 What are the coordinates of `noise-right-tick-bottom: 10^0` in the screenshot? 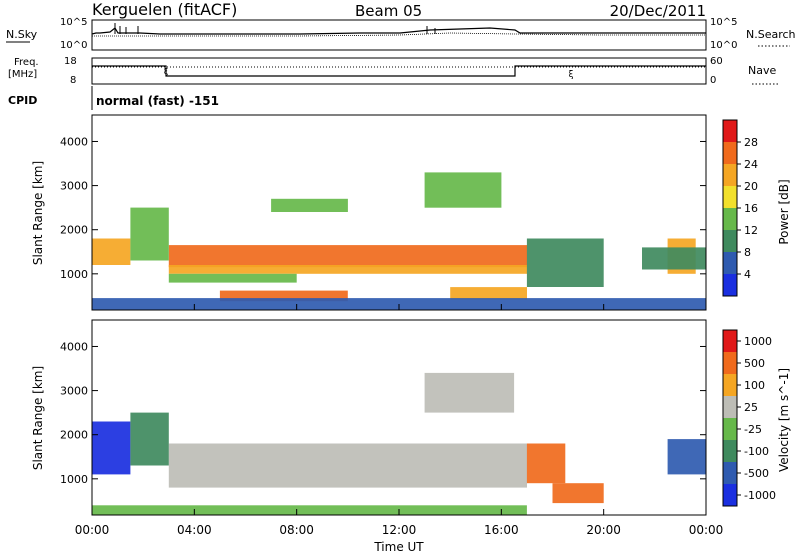 It's located at (723, 45).